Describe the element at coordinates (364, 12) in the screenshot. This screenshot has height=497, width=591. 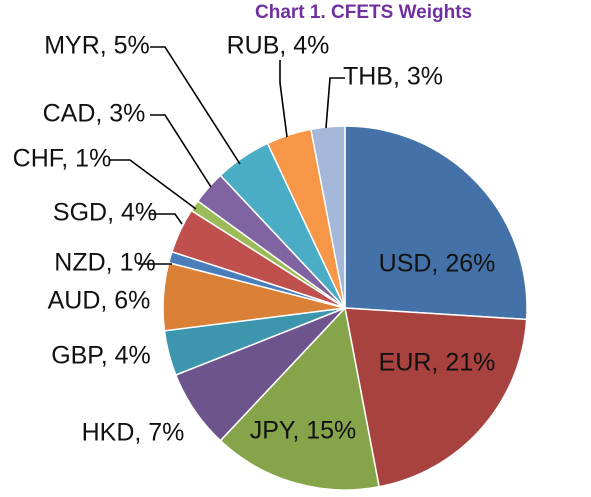
I see `chart-title: Chart 1. CFETS Weights` at that location.